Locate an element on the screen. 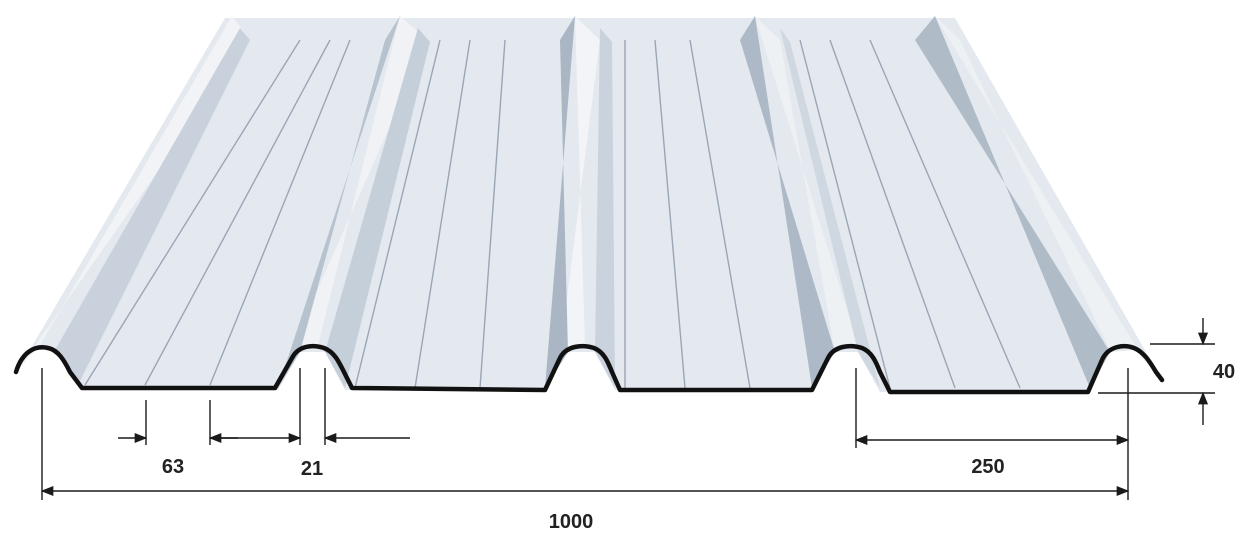  profile-edge is located at coordinates (589, 369).